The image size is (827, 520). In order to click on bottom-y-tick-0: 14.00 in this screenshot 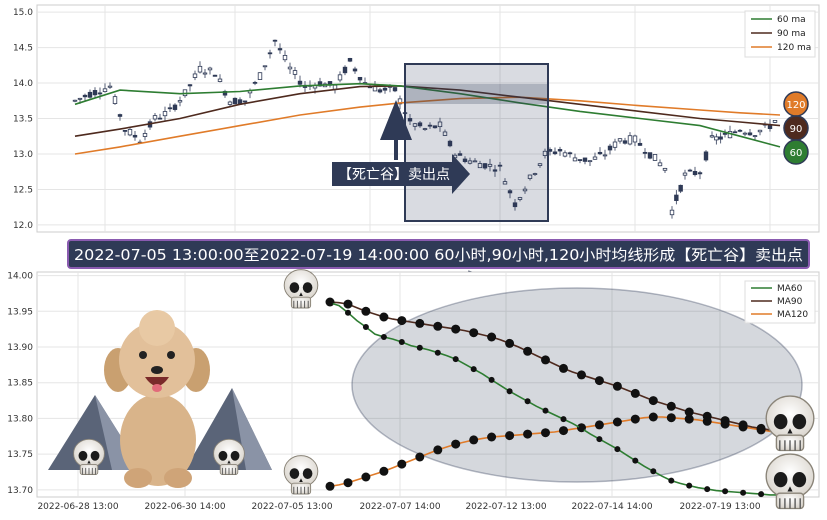, I will do `click(20, 277)`.